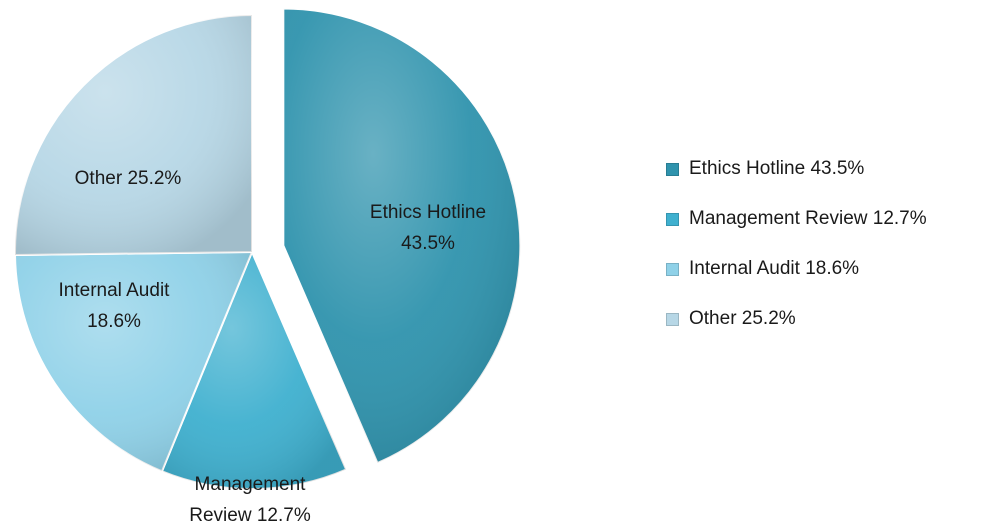 The height and width of the screenshot is (529, 1000). Describe the element at coordinates (774, 268) in the screenshot. I see `legend-label: Internal Audit 18.6%` at that location.